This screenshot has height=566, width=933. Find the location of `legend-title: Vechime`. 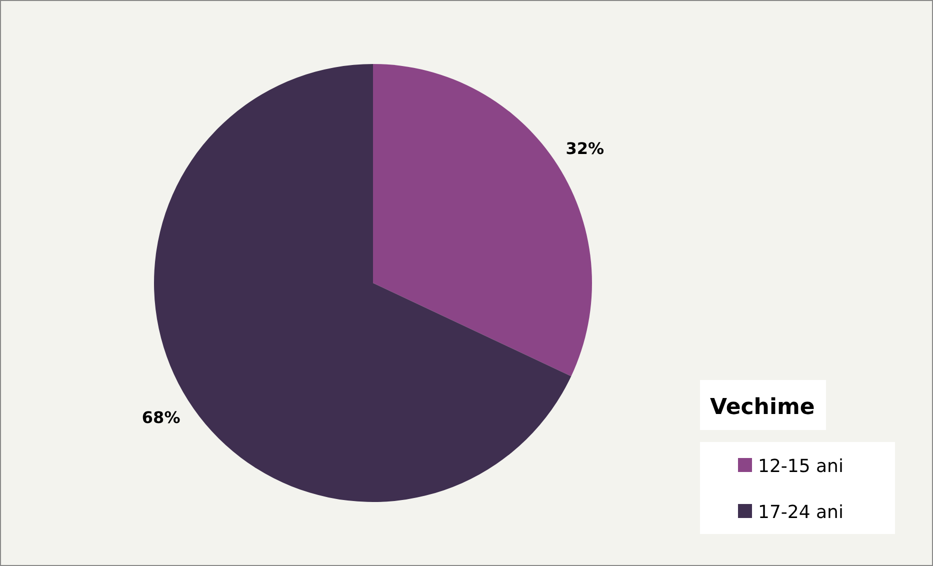

legend-title: Vechime is located at coordinates (762, 407).